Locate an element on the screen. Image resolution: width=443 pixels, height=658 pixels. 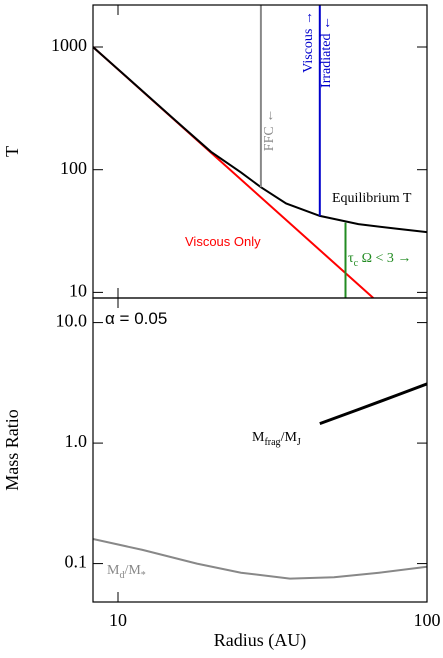
annotation: Md/M* is located at coordinates (126, 572).